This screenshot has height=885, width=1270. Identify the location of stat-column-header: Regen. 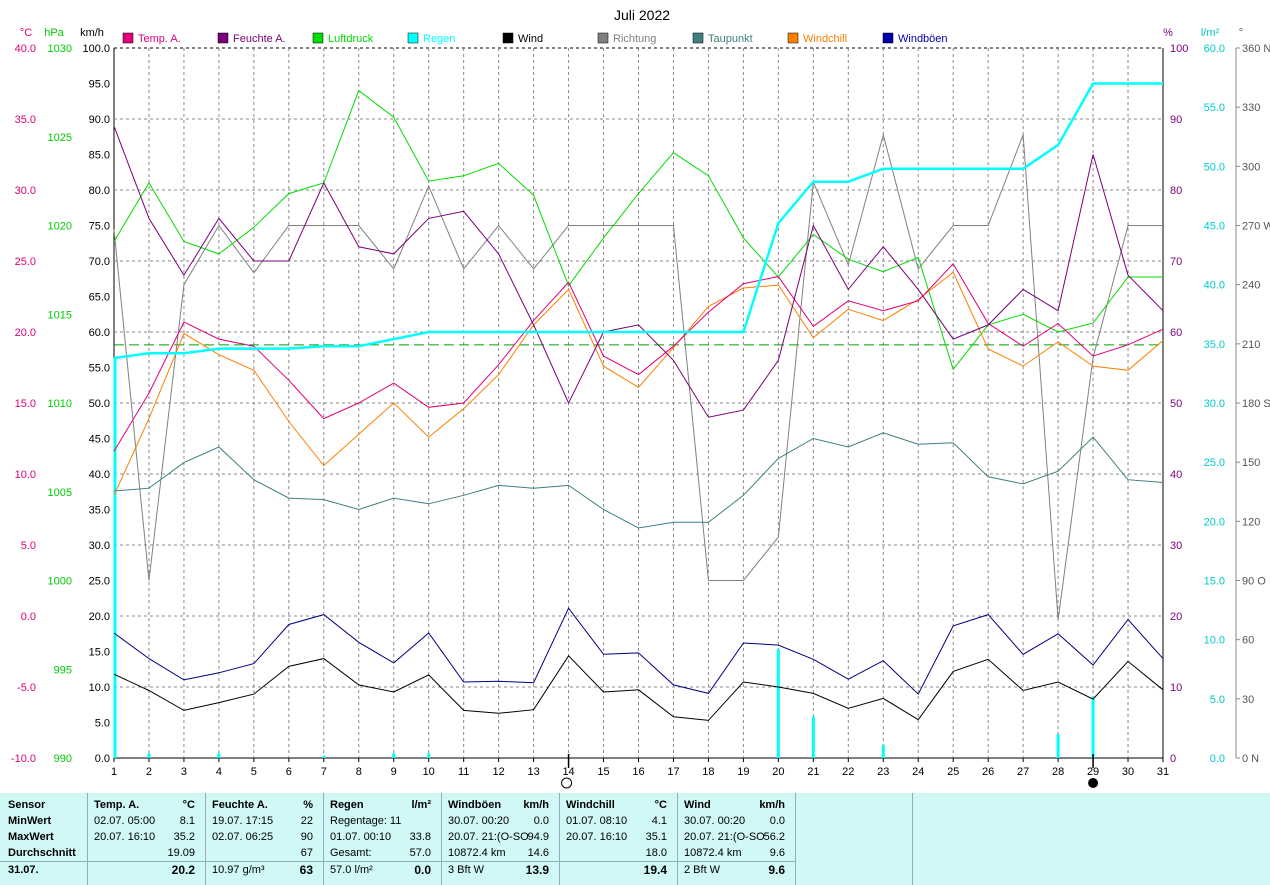
(347, 805).